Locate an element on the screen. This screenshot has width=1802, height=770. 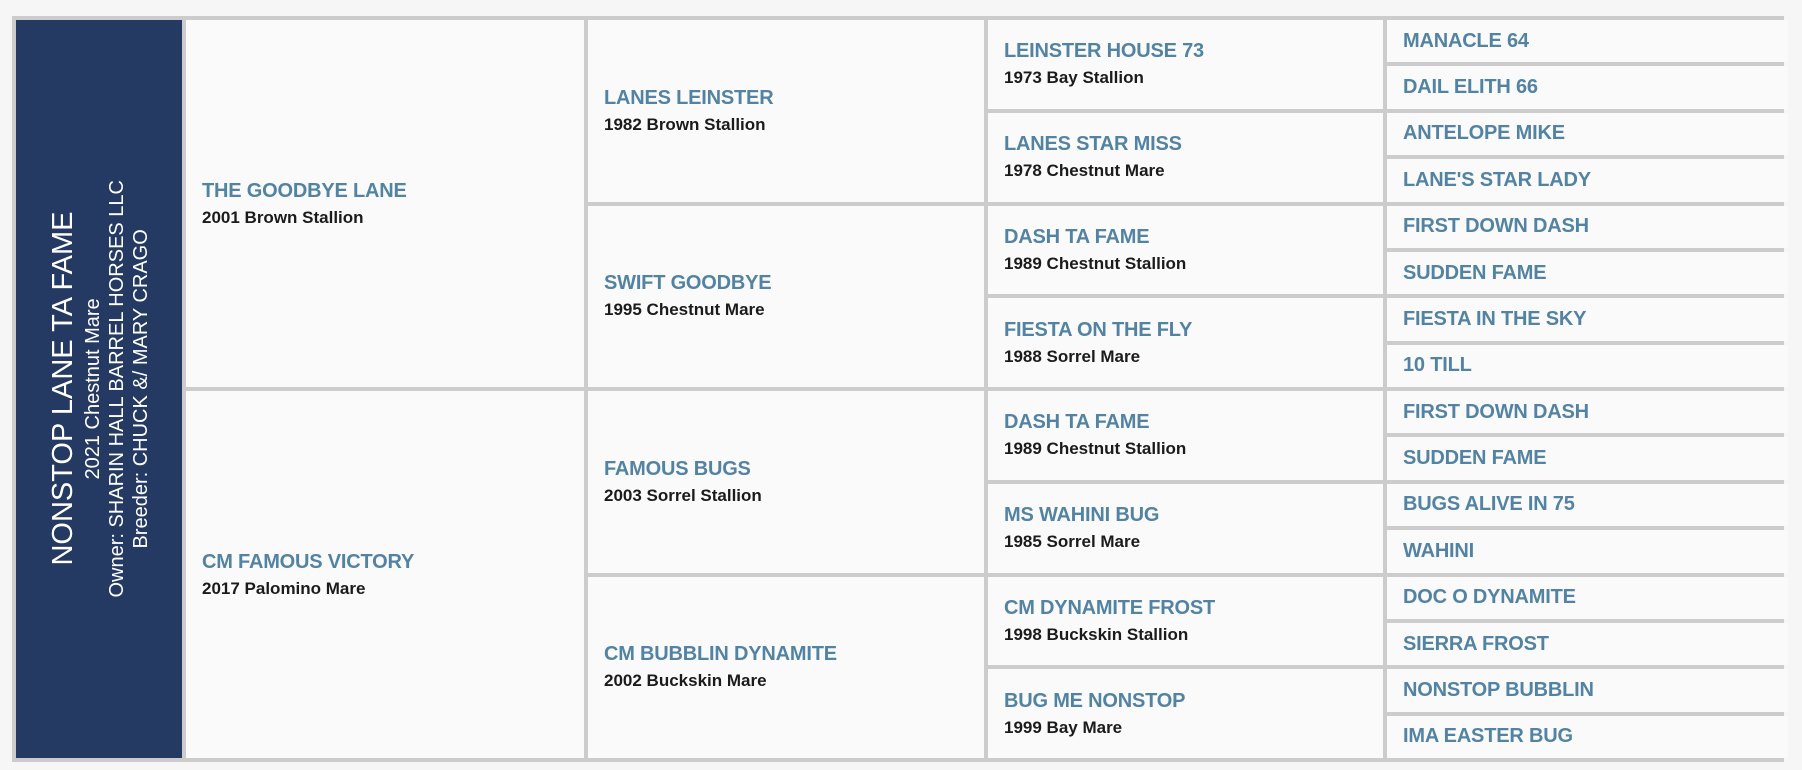
gen2-ancestor-cell: FAMOUS BUGS 2003 Sorrel Stallion is located at coordinates (786, 482).